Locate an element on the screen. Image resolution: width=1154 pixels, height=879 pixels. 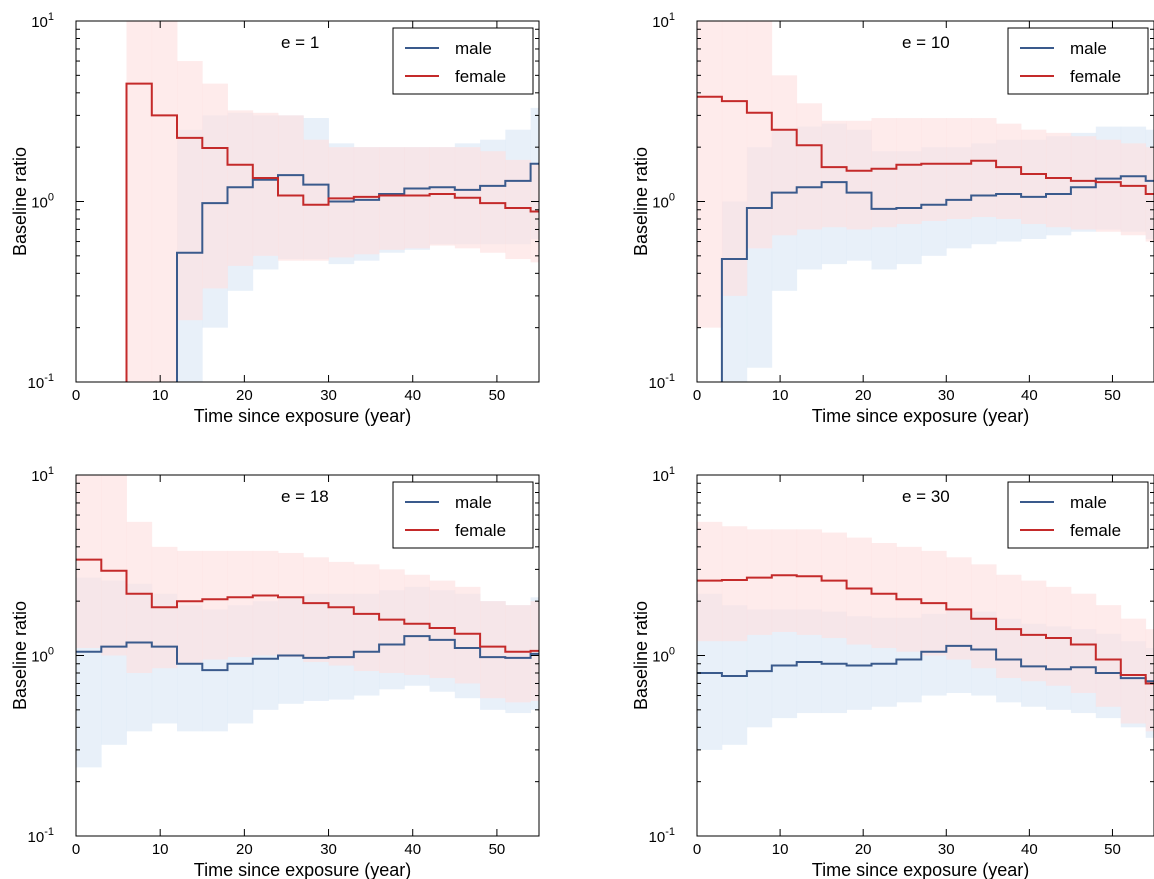
panel-annotation: e = 1 is located at coordinates (300, 42).